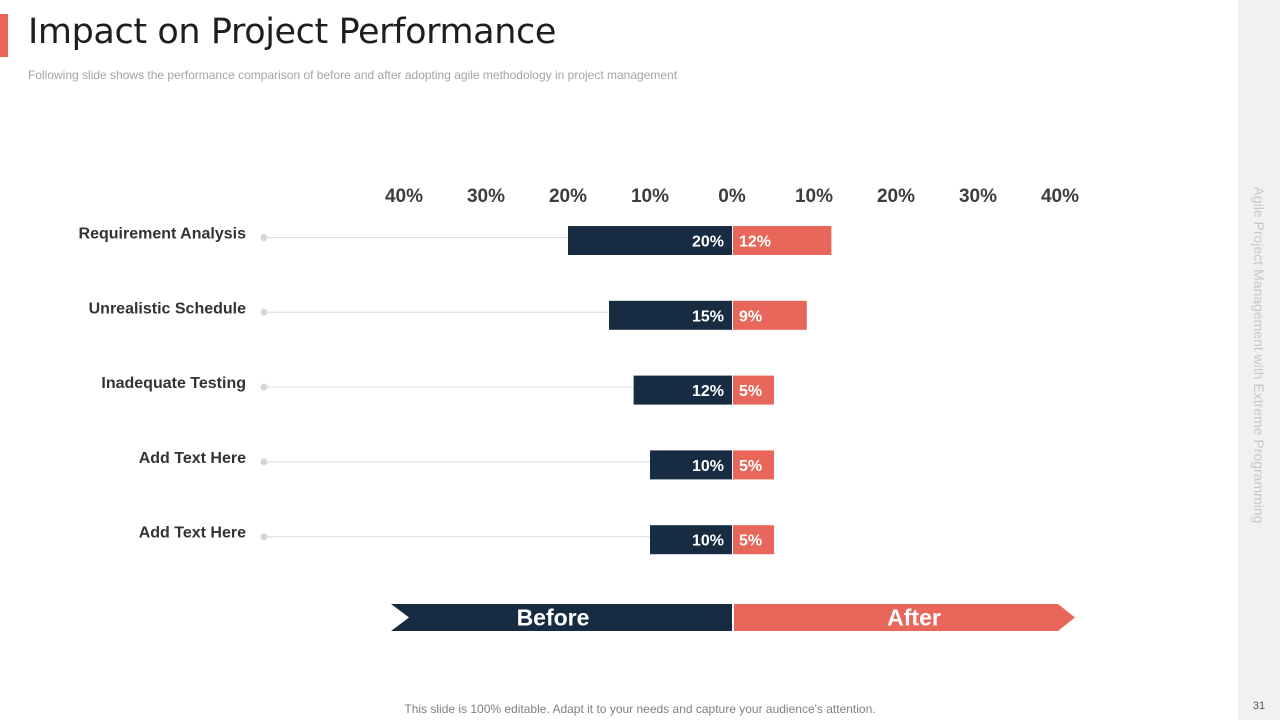 The image size is (1280, 720). What do you see at coordinates (708, 242) in the screenshot?
I see `bar-before-label: 20%` at bounding box center [708, 242].